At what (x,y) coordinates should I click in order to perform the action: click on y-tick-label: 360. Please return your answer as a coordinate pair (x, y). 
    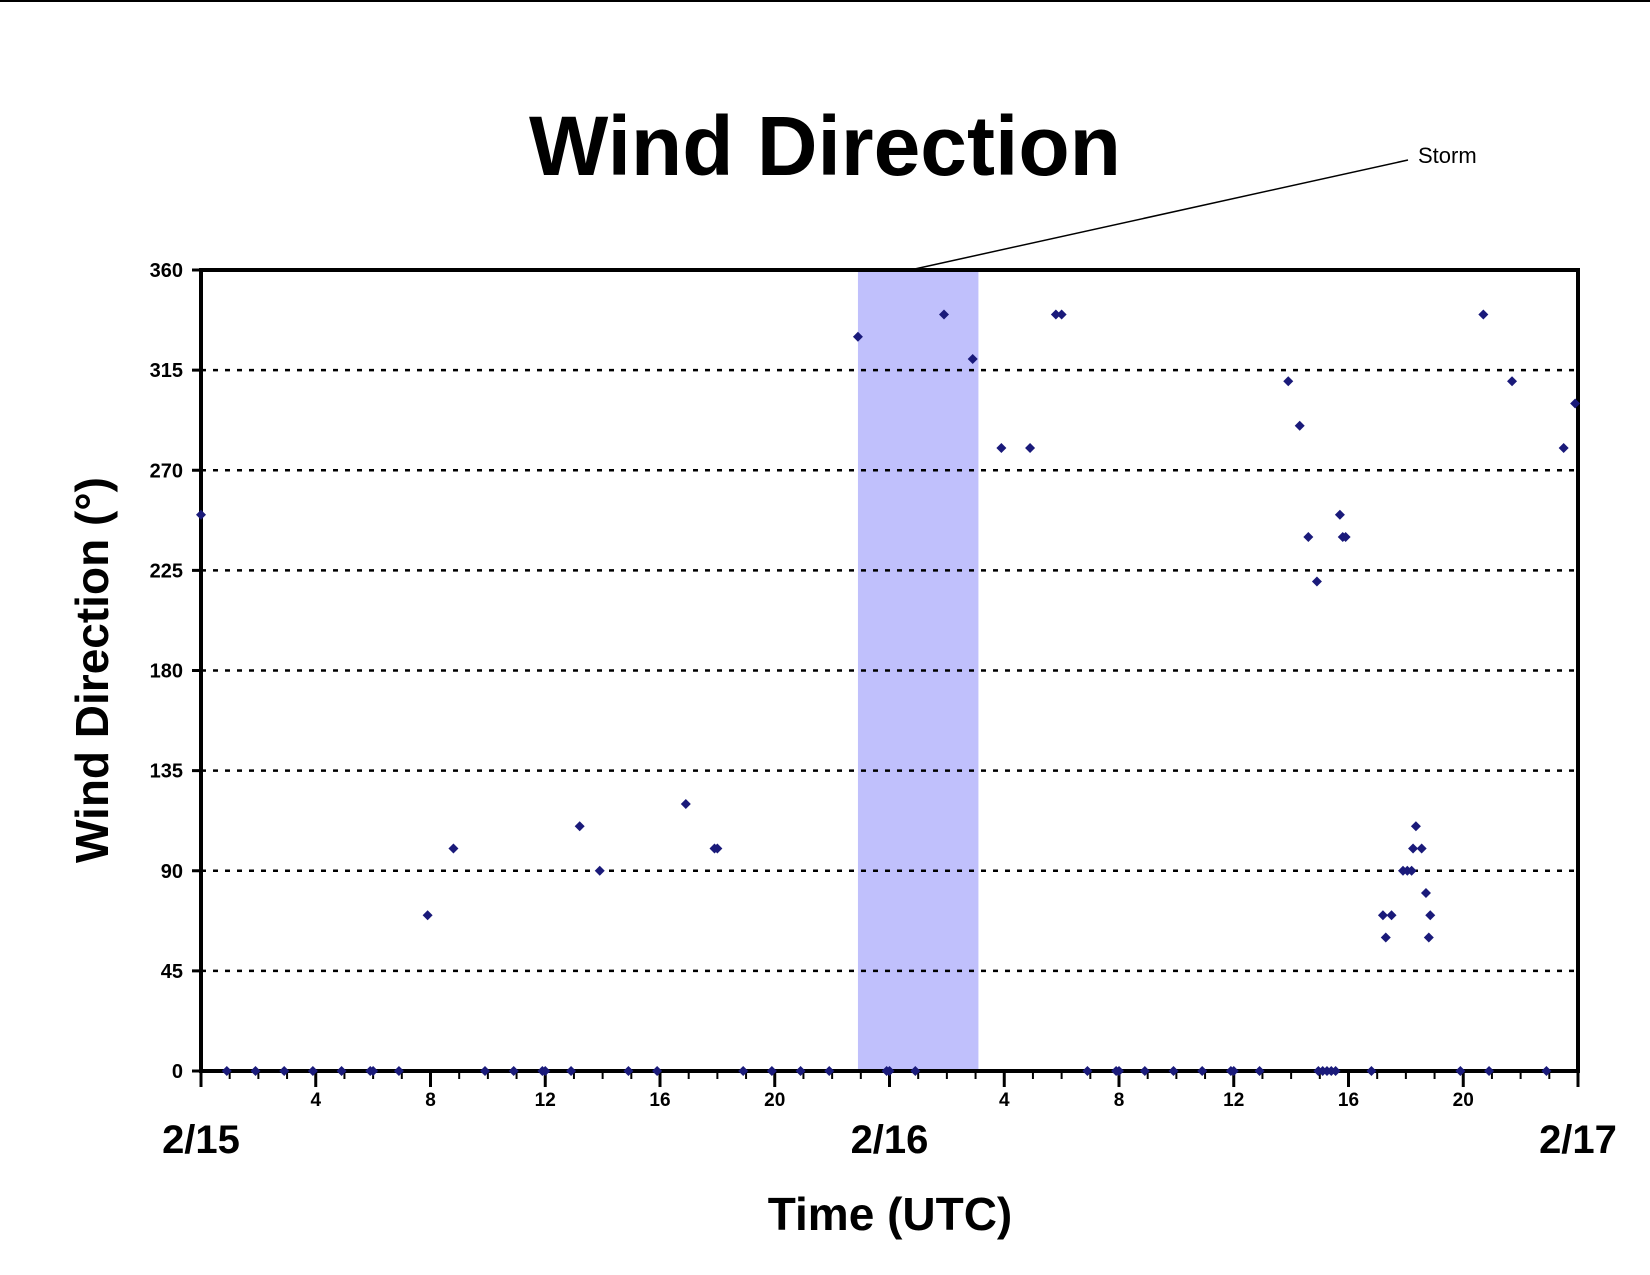
    Looking at the image, I should click on (166, 271).